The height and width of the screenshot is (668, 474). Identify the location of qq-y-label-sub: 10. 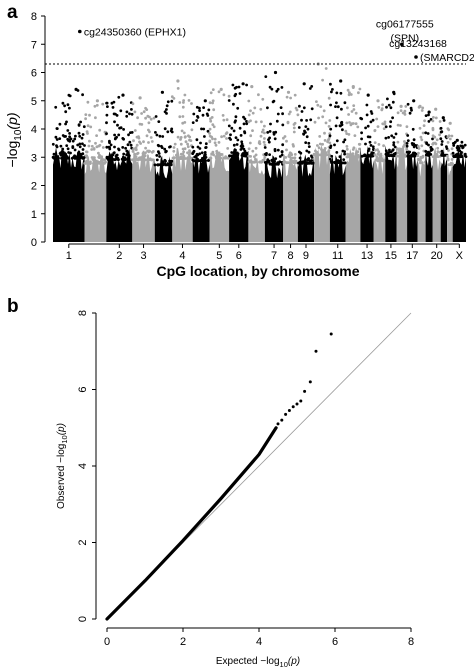
(64, 439).